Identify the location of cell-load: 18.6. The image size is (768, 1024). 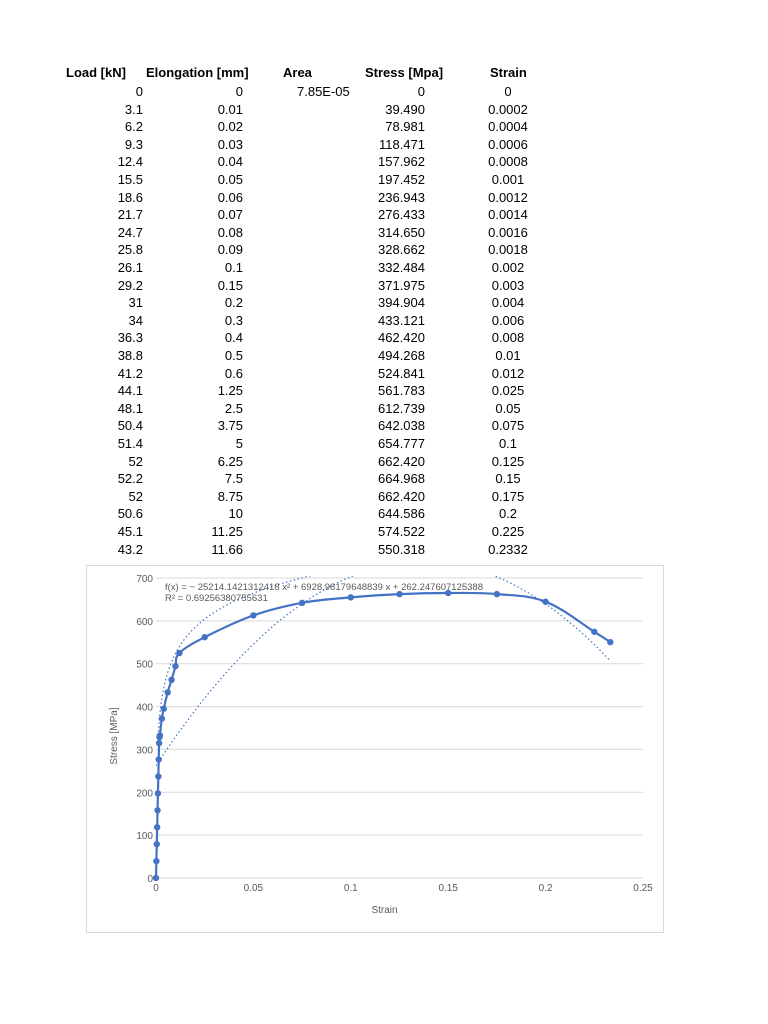
(130, 197).